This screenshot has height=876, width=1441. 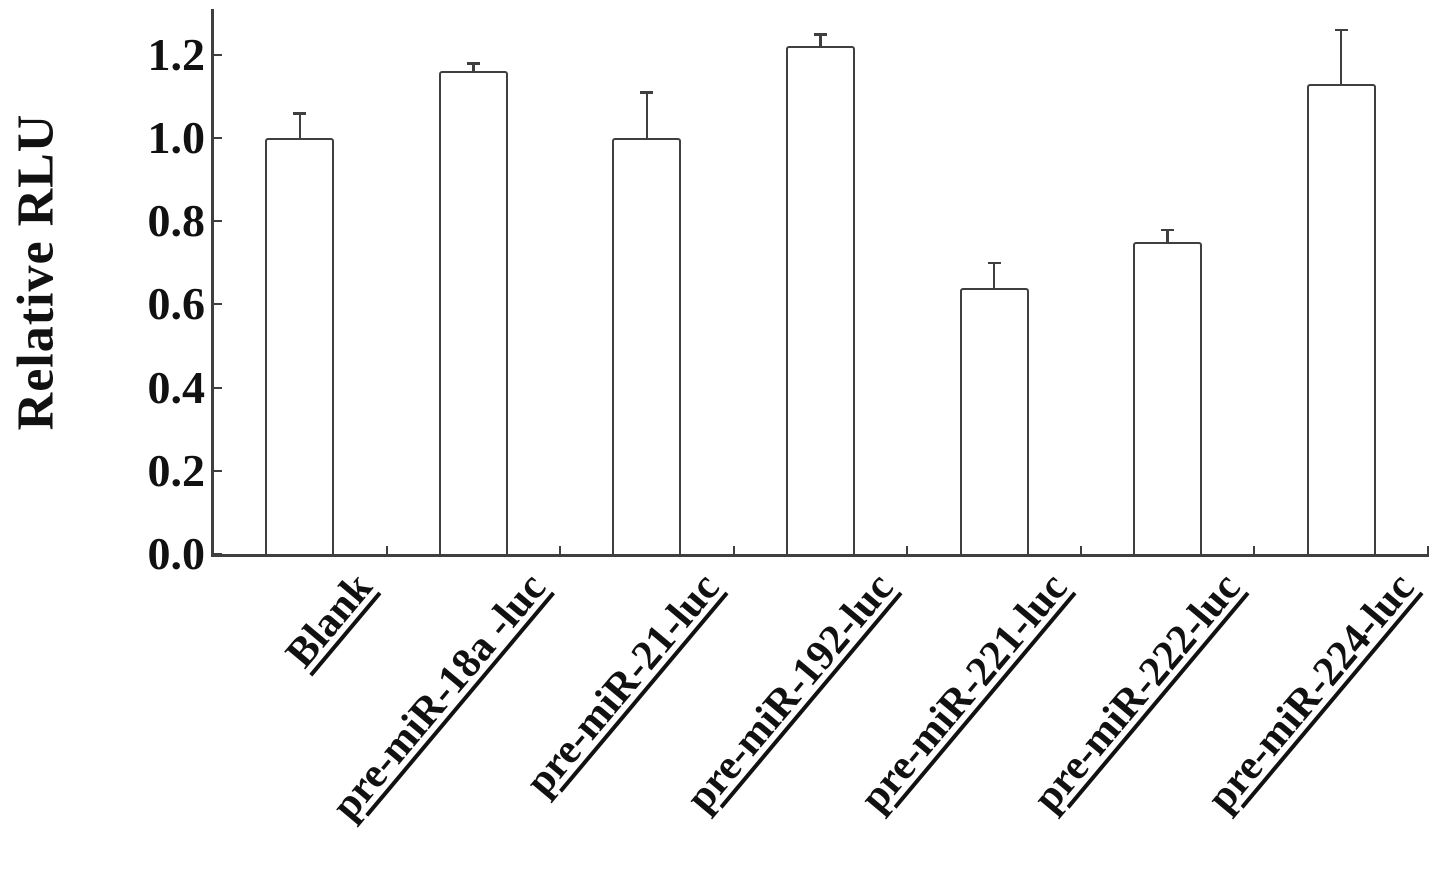 What do you see at coordinates (329, 620) in the screenshot?
I see `x-category-label: Blank` at bounding box center [329, 620].